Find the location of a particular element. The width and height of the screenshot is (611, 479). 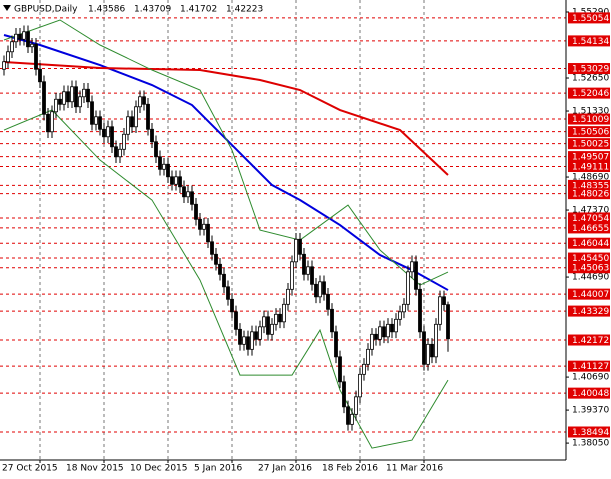

level-label: 1.50025 is located at coordinates (590, 145).